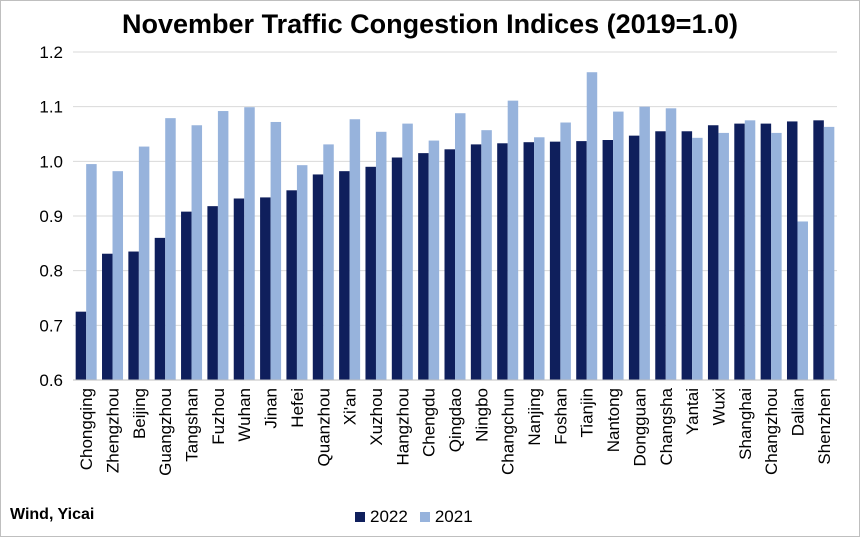 The height and width of the screenshot is (537, 860). What do you see at coordinates (453, 516) in the screenshot?
I see `legend-label-2021: 2021` at bounding box center [453, 516].